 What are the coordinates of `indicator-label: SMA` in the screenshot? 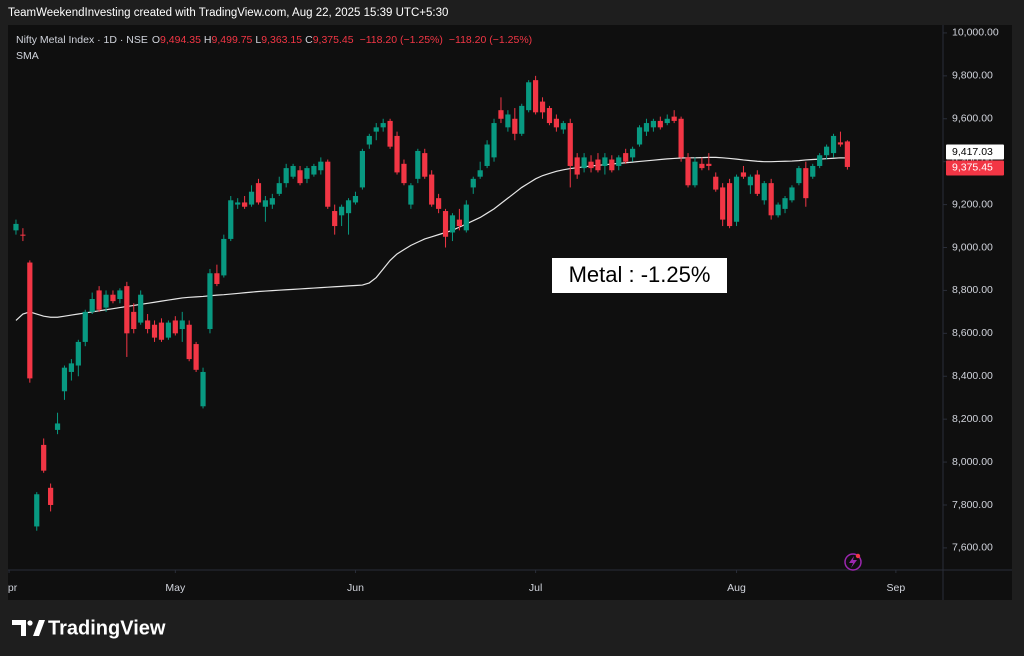 It's located at (27, 56).